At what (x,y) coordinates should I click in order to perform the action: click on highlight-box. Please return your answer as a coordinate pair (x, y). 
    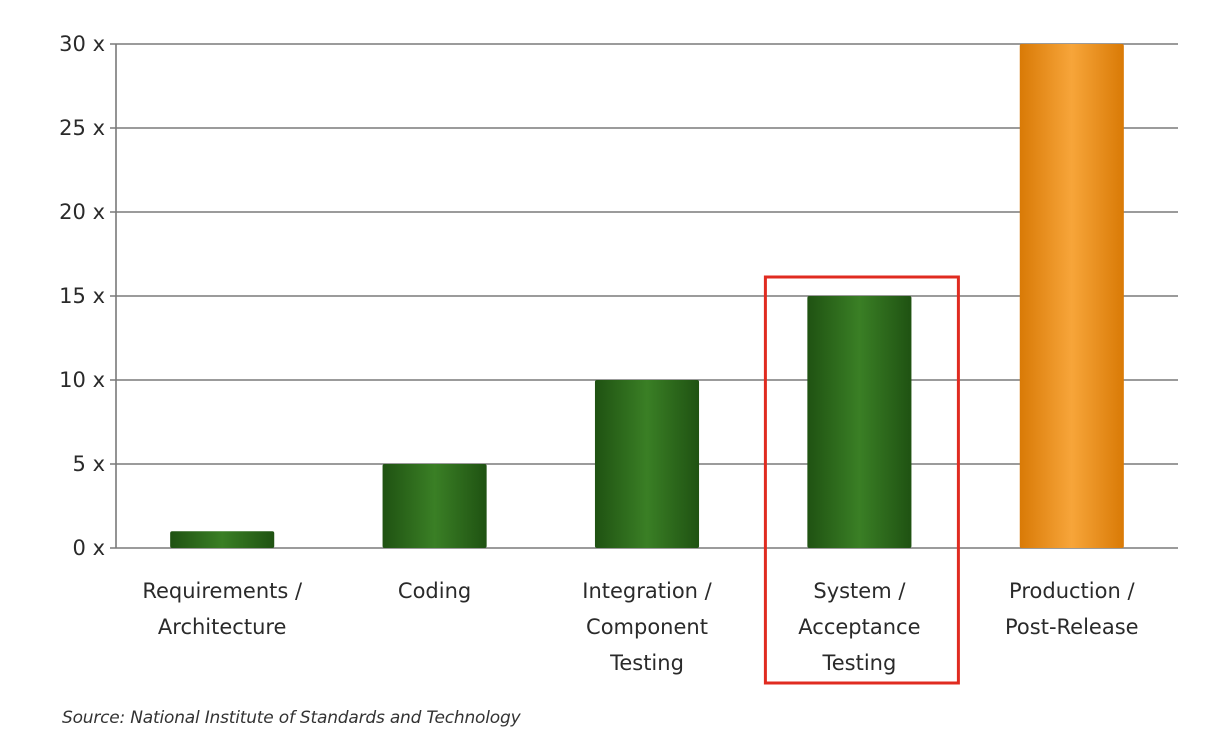
    Looking at the image, I should click on (861, 480).